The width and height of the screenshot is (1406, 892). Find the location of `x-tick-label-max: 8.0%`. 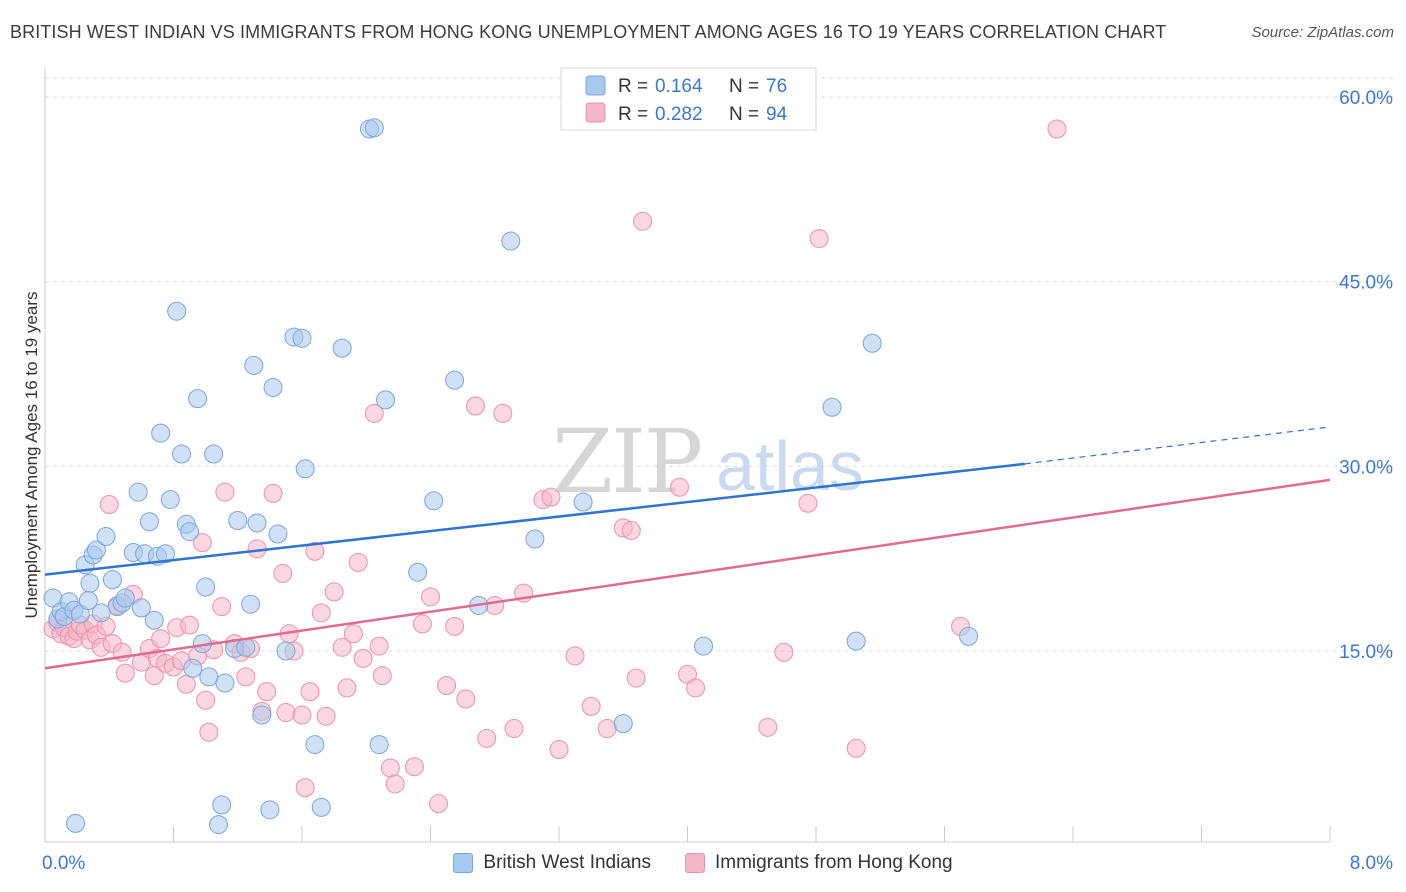

x-tick-label-max: 8.0% is located at coordinates (1371, 863).